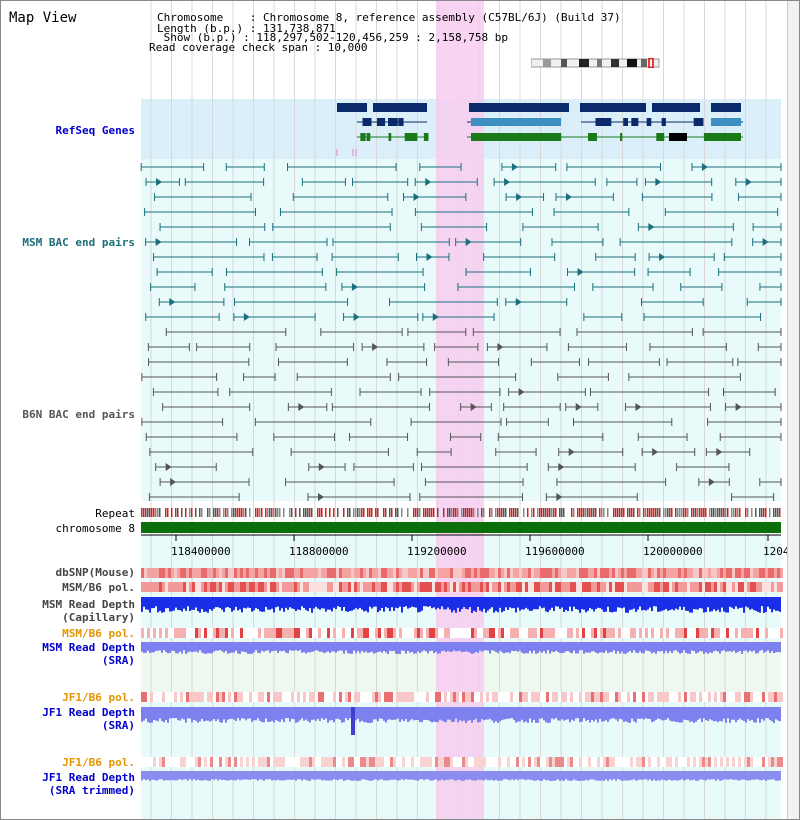 Image resolution: width=800 pixels, height=820 pixels. Describe the element at coordinates (793, 410) in the screenshot. I see `vertical-scrollbar` at that location.